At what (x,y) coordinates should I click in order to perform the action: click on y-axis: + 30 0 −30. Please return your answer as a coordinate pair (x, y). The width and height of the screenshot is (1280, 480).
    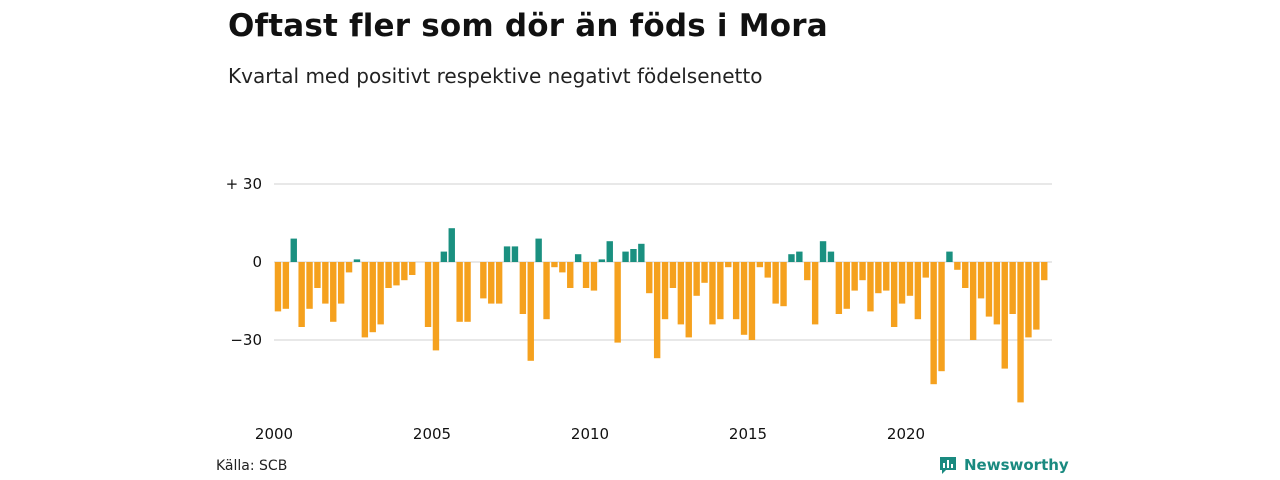
    Looking at the image, I should click on (244, 262).